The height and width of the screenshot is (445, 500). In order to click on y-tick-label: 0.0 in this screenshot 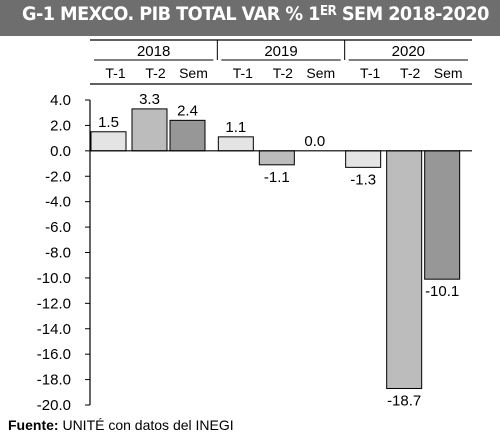, I will do `click(60, 151)`.